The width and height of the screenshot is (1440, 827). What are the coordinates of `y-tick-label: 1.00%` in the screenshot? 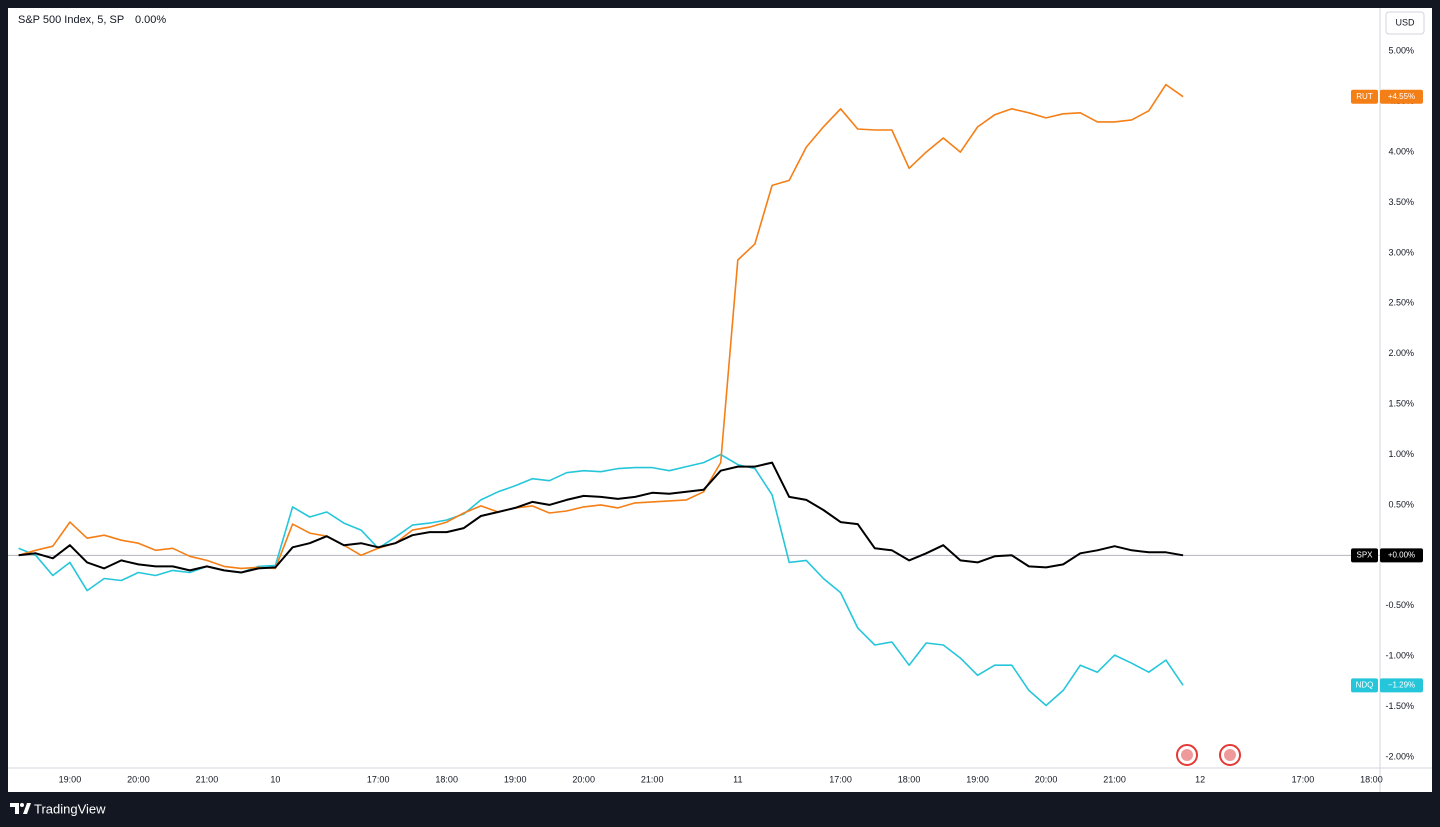 It's located at (1401, 454).